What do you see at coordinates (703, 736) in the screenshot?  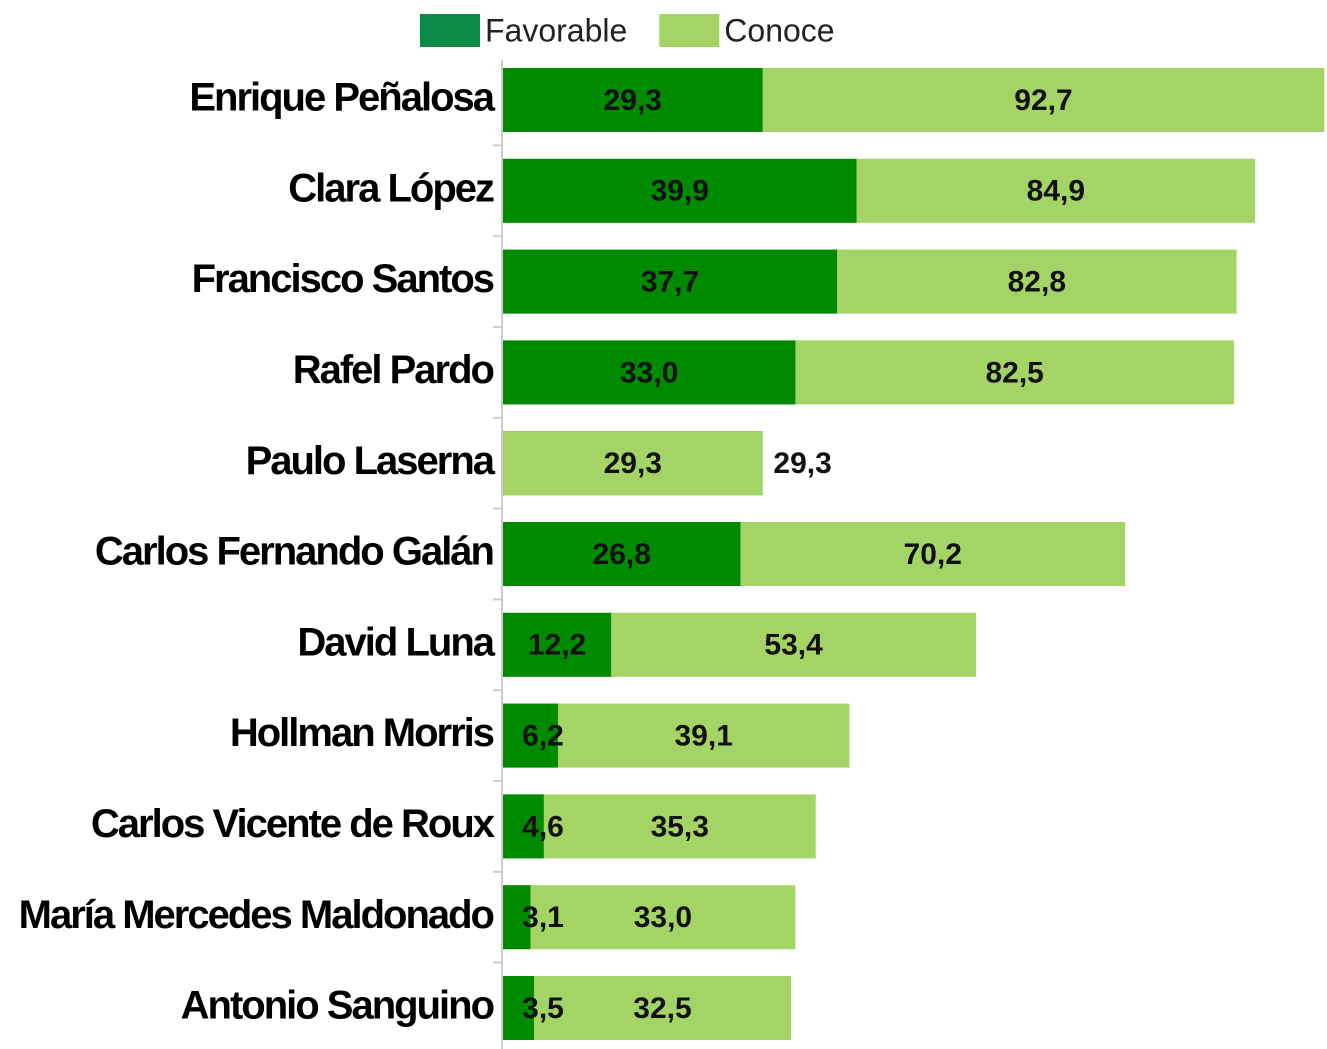 I see `value-label: 39,1` at bounding box center [703, 736].